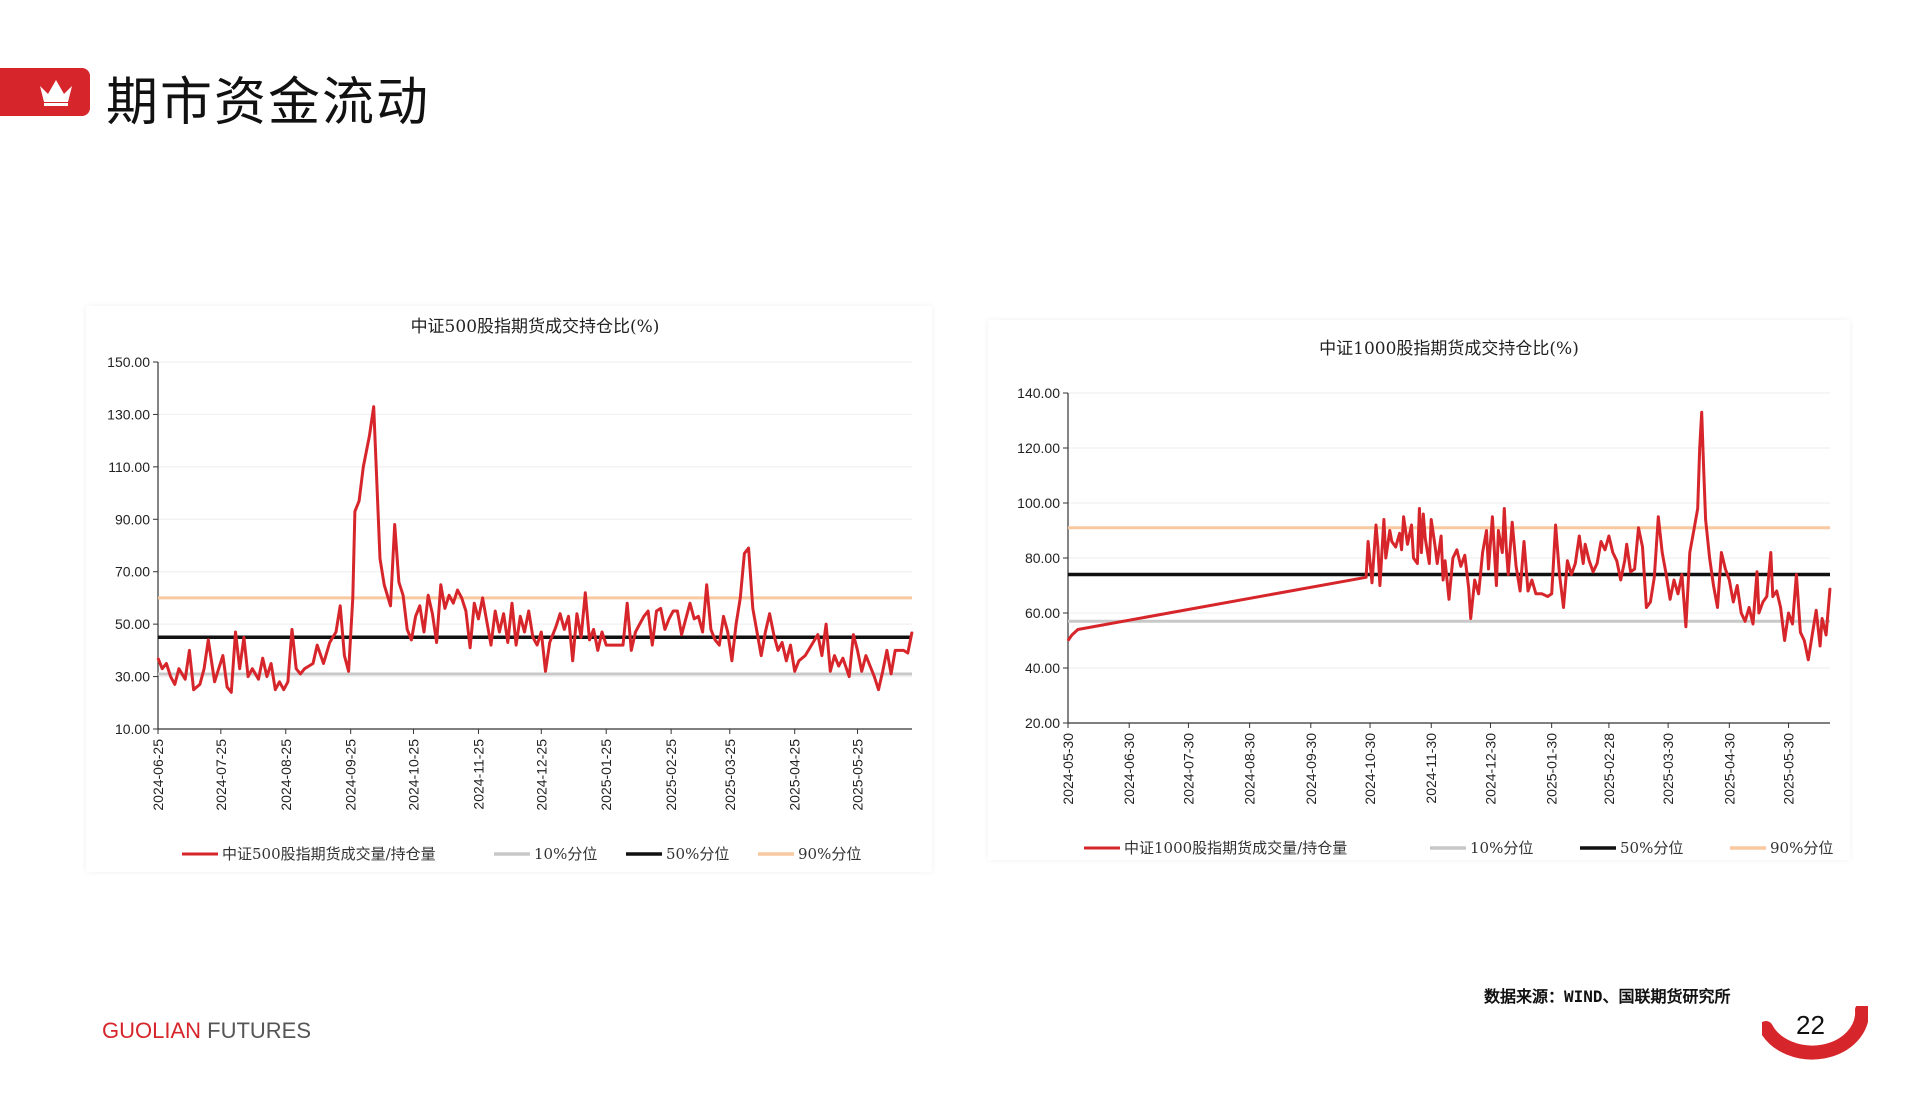  What do you see at coordinates (1042, 558) in the screenshot?
I see `y-tick-label: 80.00` at bounding box center [1042, 558].